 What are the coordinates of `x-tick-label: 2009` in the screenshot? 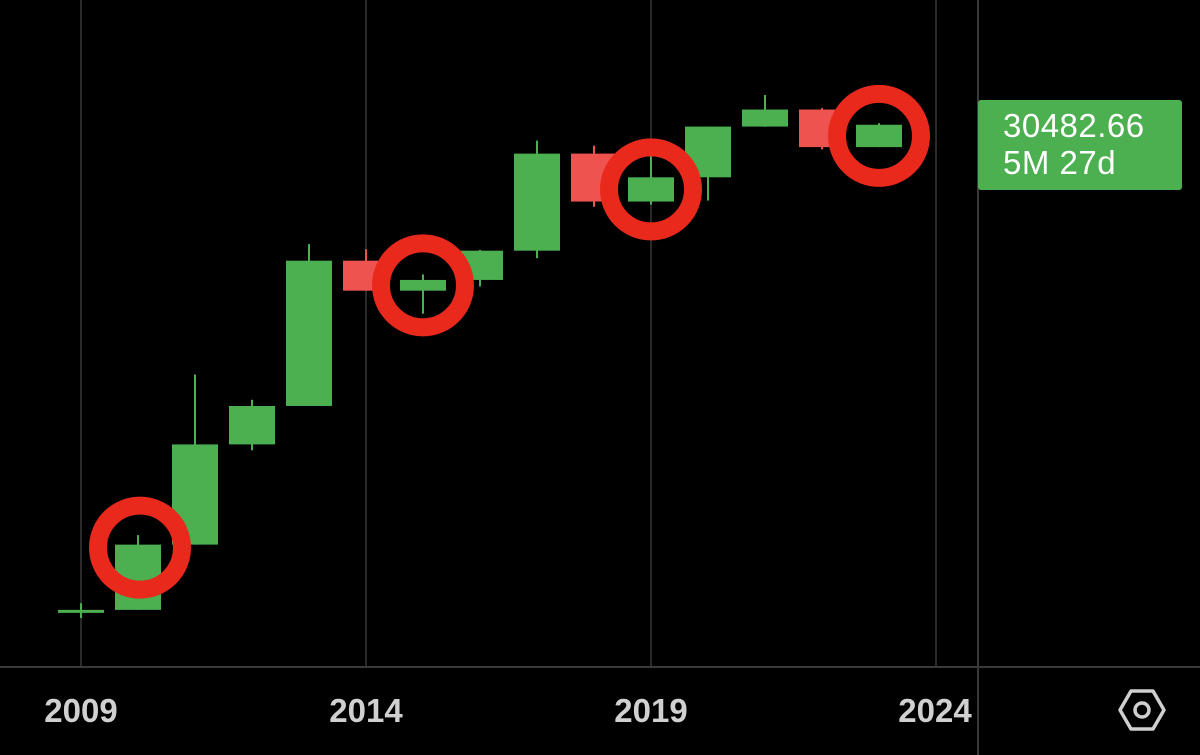 It's located at (80, 710).